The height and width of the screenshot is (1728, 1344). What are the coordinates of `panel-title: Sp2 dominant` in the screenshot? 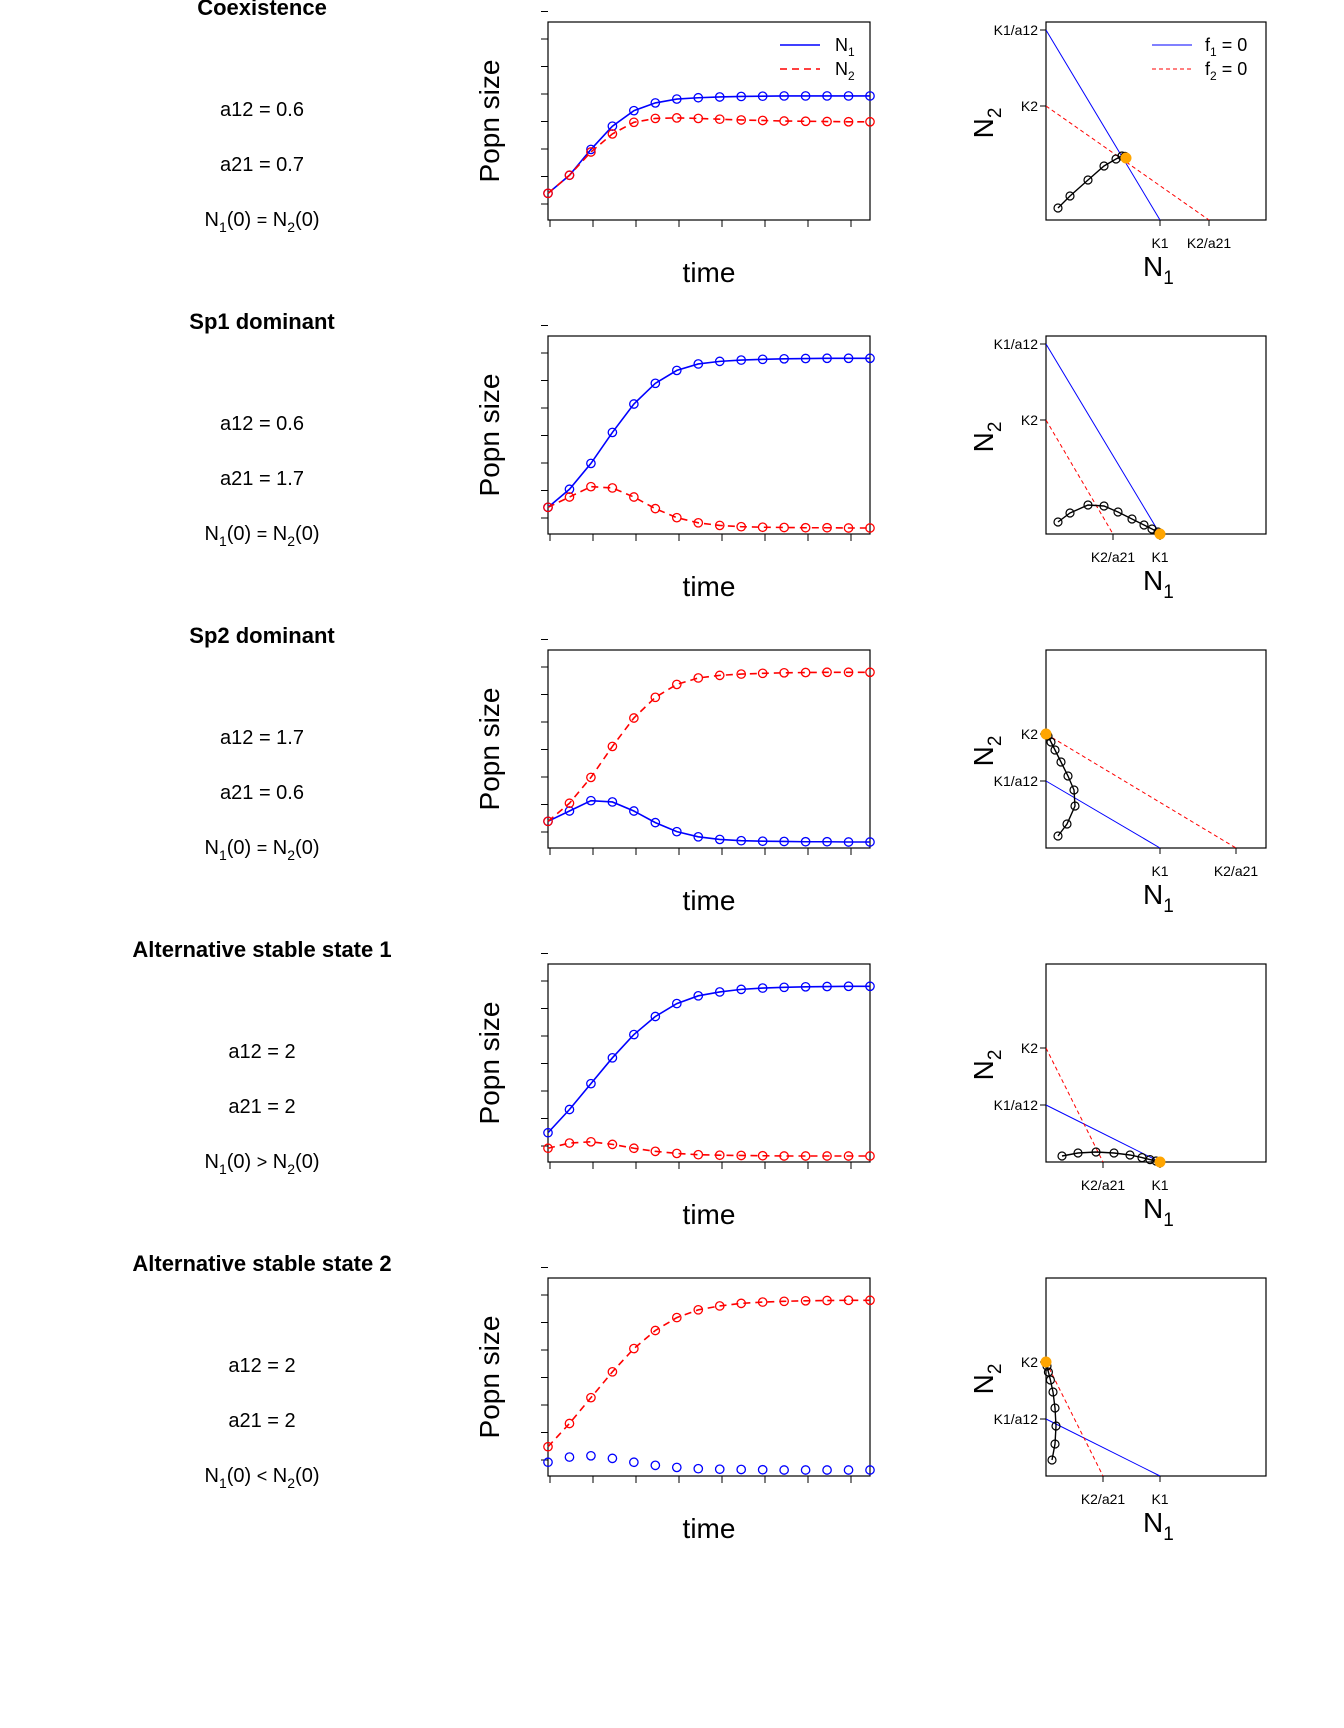 It's located at (262, 635).